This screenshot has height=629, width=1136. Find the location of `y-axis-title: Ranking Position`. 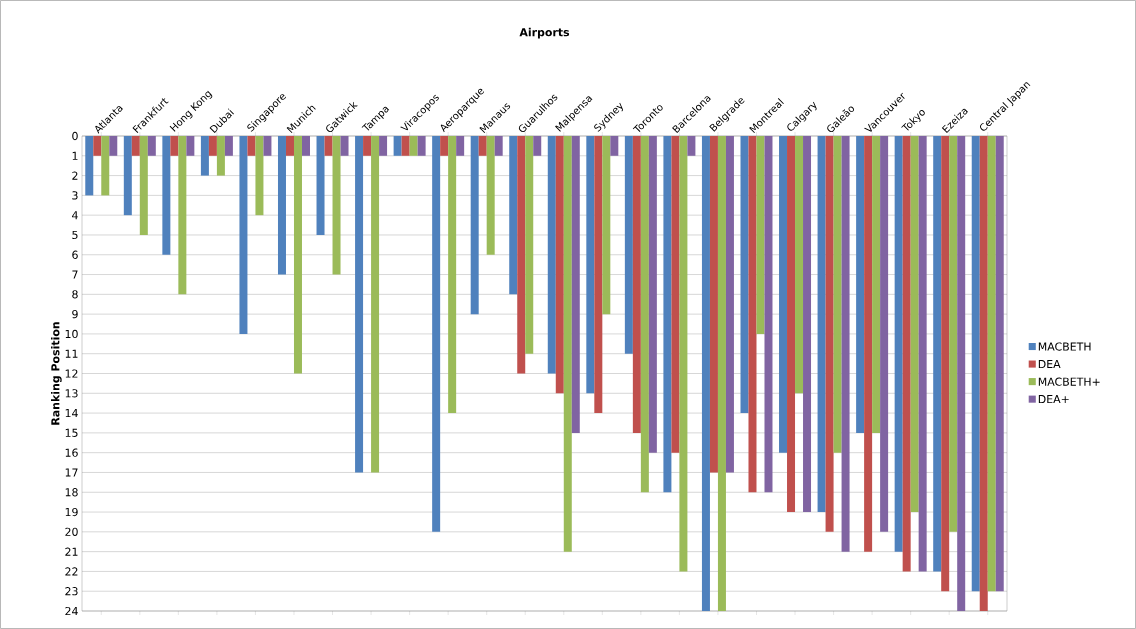

y-axis-title: Ranking Position is located at coordinates (56, 373).